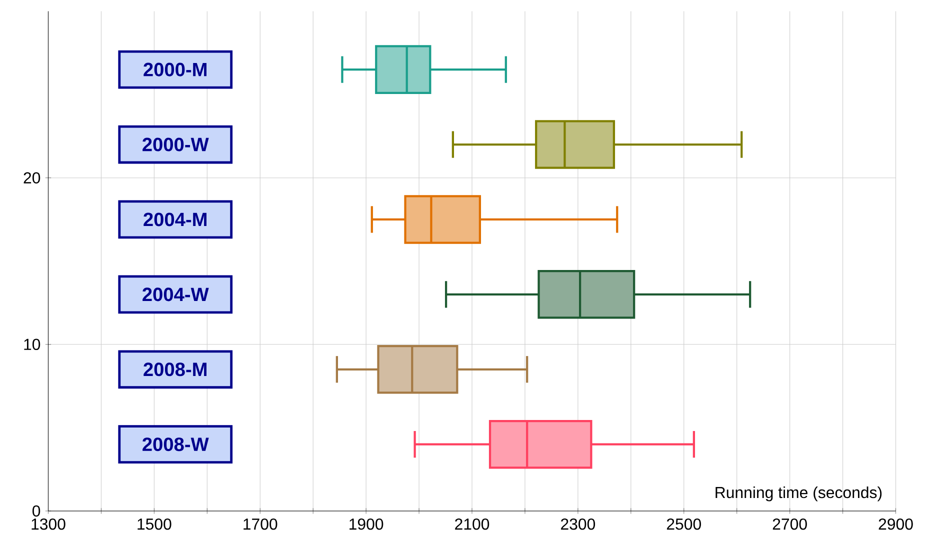 The image size is (928, 543). I want to click on x-tick-label: 1900, so click(367, 524).